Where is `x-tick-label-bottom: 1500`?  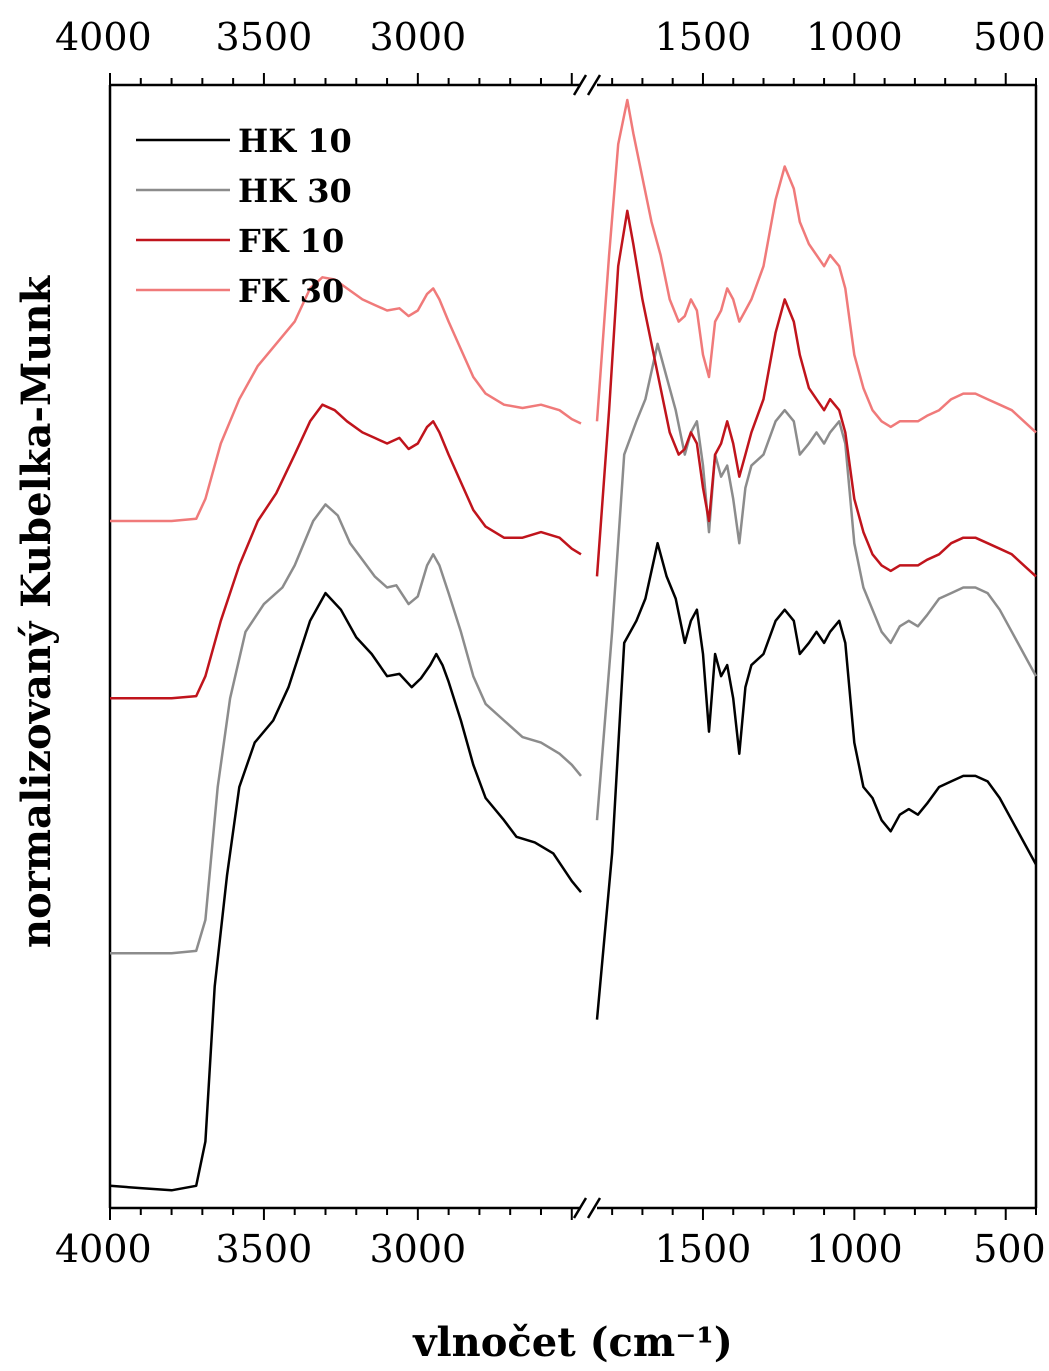 x-tick-label-bottom: 1500 is located at coordinates (703, 1249).